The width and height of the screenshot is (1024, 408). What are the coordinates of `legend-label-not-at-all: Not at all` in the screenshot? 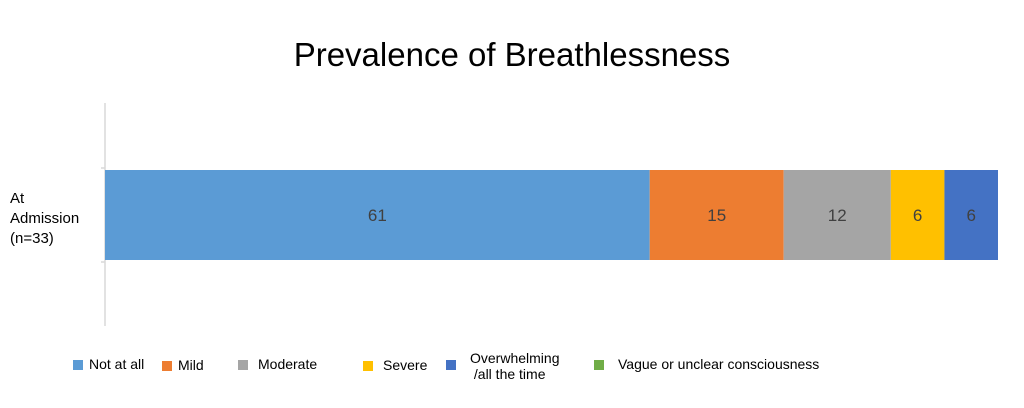 It's located at (117, 364).